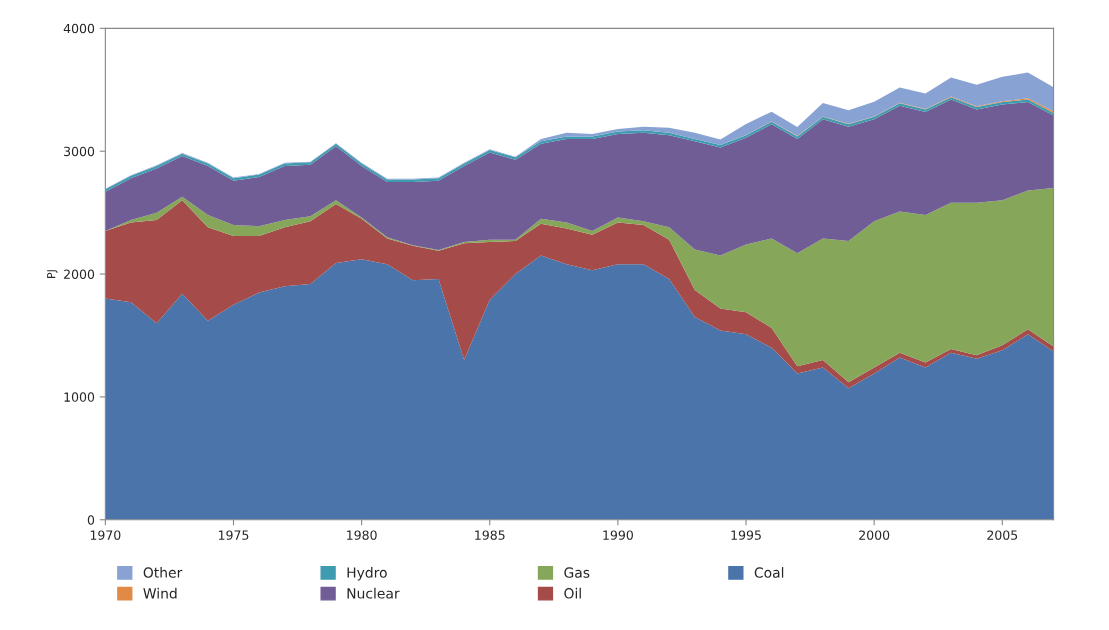 The image size is (1109, 630). What do you see at coordinates (79, 151) in the screenshot?
I see `y-tick-label: 3000` at bounding box center [79, 151].